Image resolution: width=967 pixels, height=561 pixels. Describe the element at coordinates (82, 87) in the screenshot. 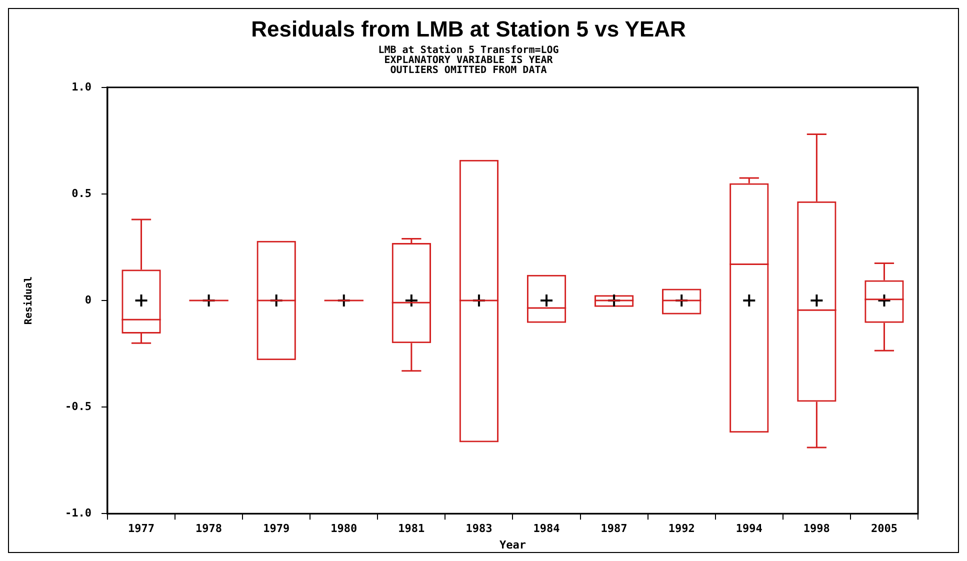

I see `y-tick-label: 1.0` at that location.